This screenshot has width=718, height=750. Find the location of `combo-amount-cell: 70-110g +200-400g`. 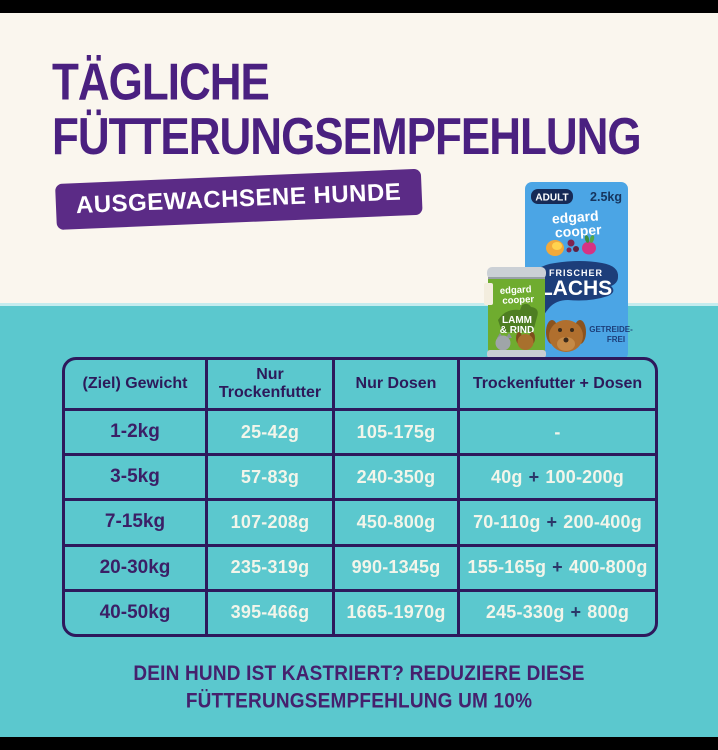

combo-amount-cell: 70-110g +200-400g is located at coordinates (557, 522).